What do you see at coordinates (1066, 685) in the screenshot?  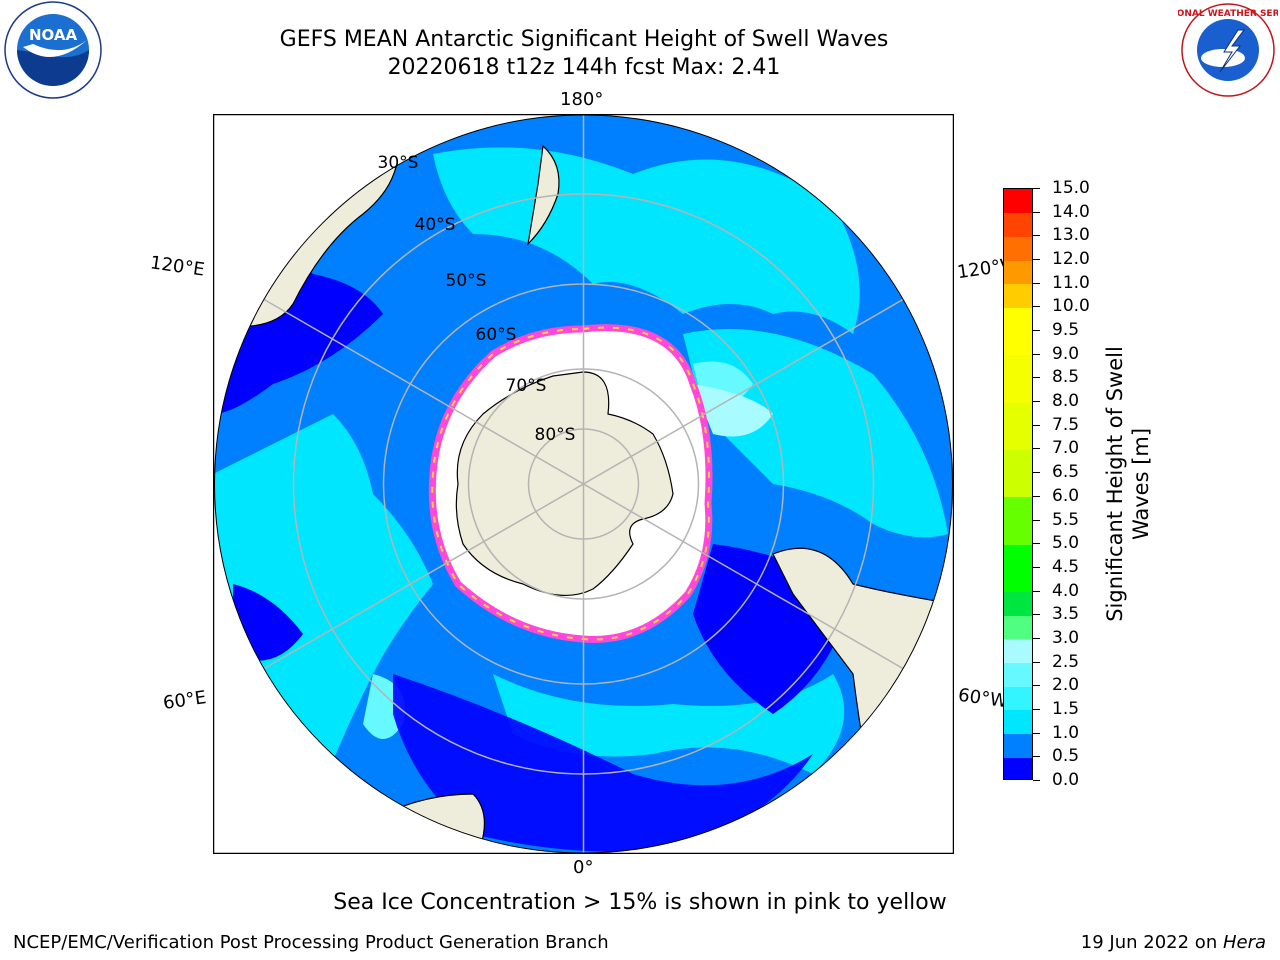 I see `colorbar-tick-label: 2.0` at bounding box center [1066, 685].